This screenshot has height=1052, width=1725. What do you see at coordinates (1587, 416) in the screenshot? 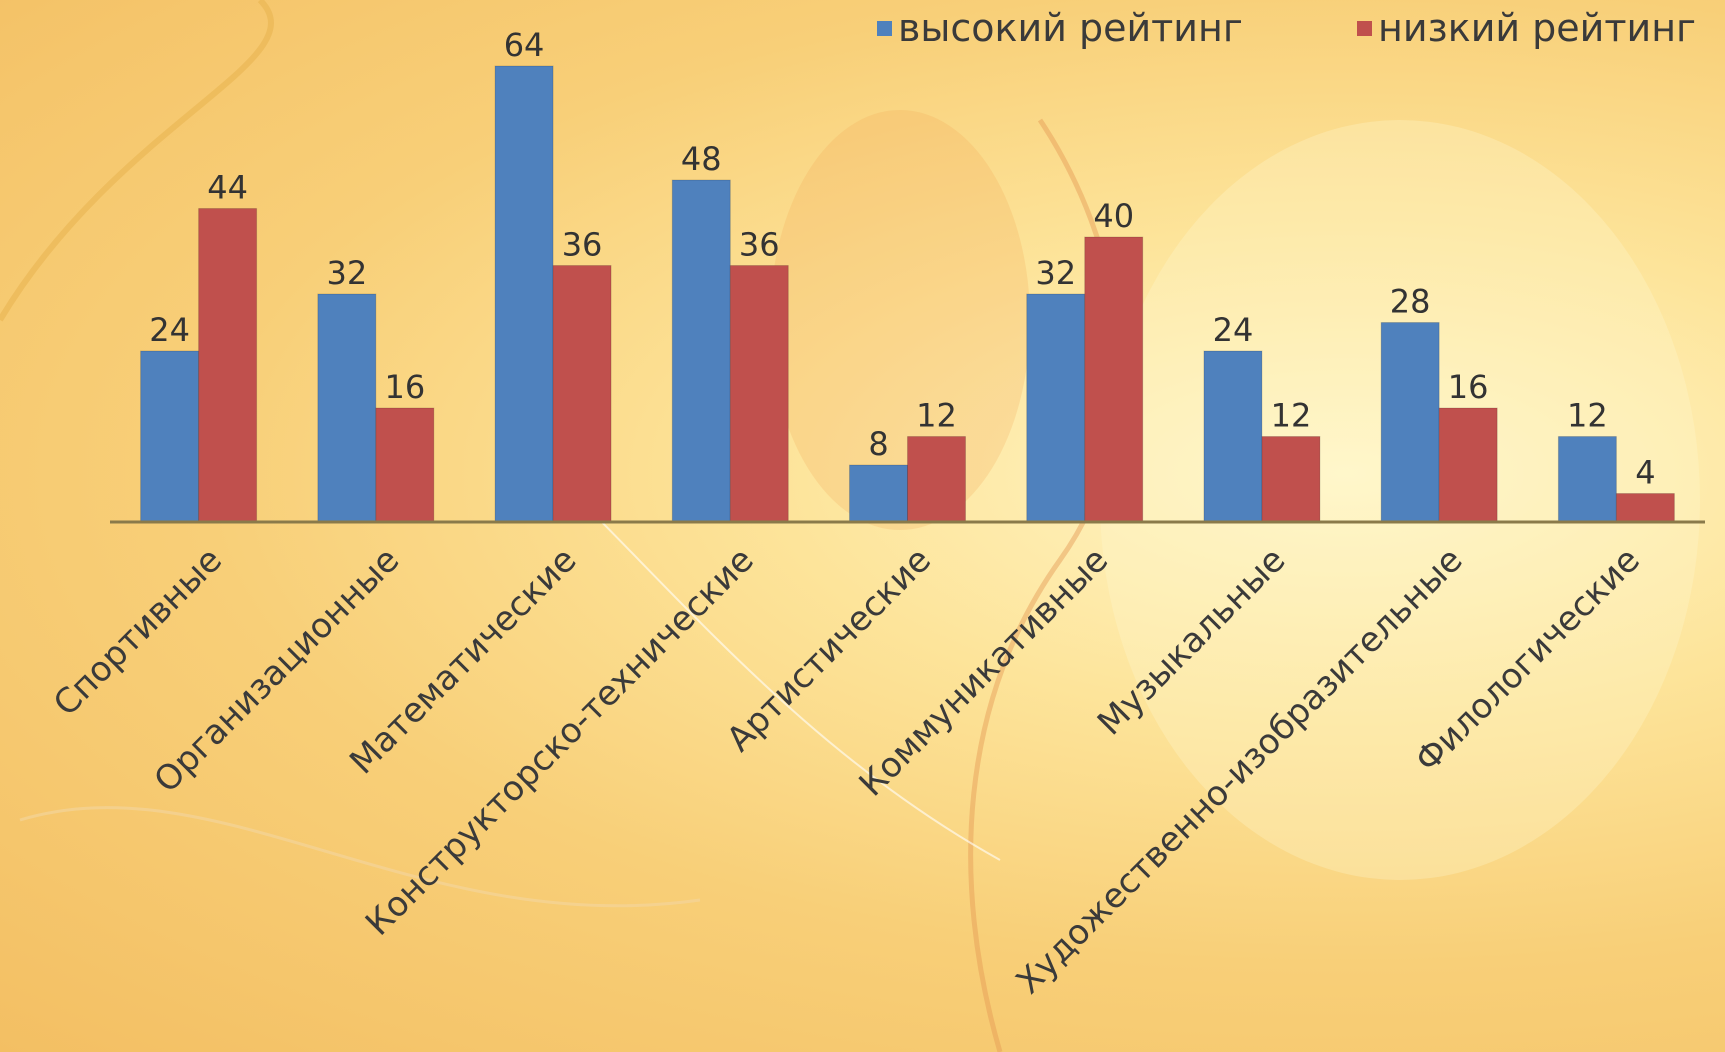
I see `value-label-high-8: 12` at bounding box center [1587, 416].